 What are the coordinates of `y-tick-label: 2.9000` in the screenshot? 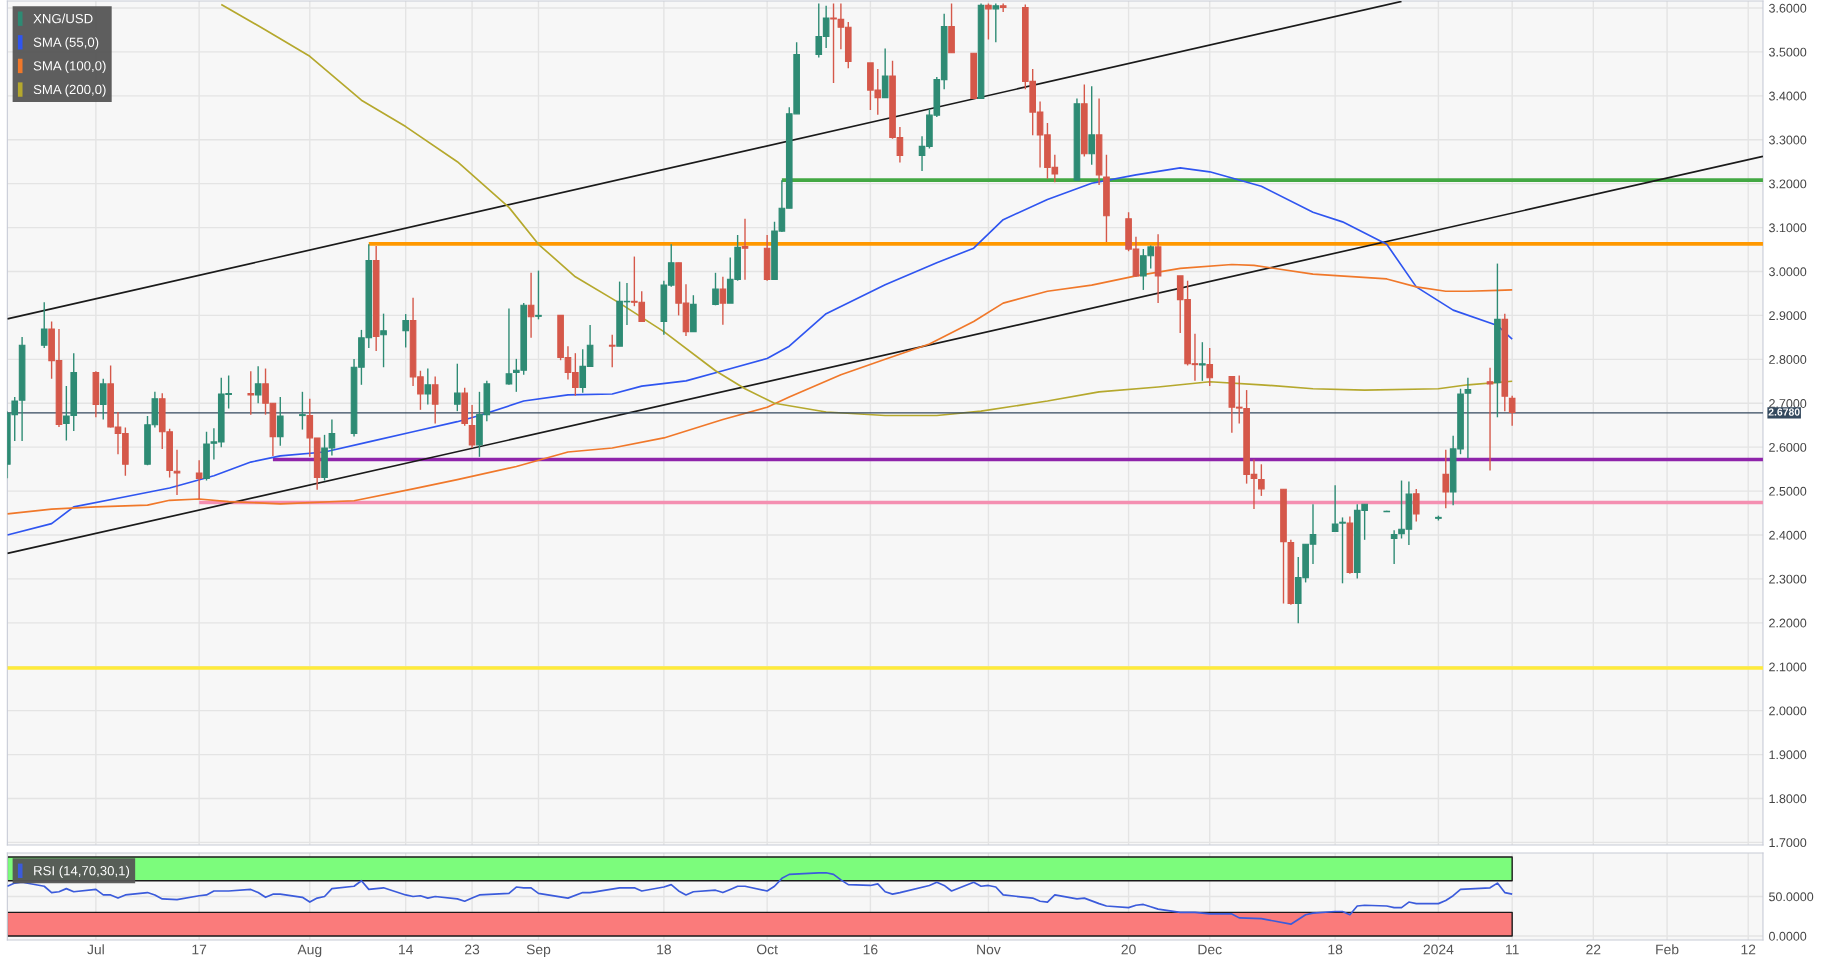 It's located at (1788, 316).